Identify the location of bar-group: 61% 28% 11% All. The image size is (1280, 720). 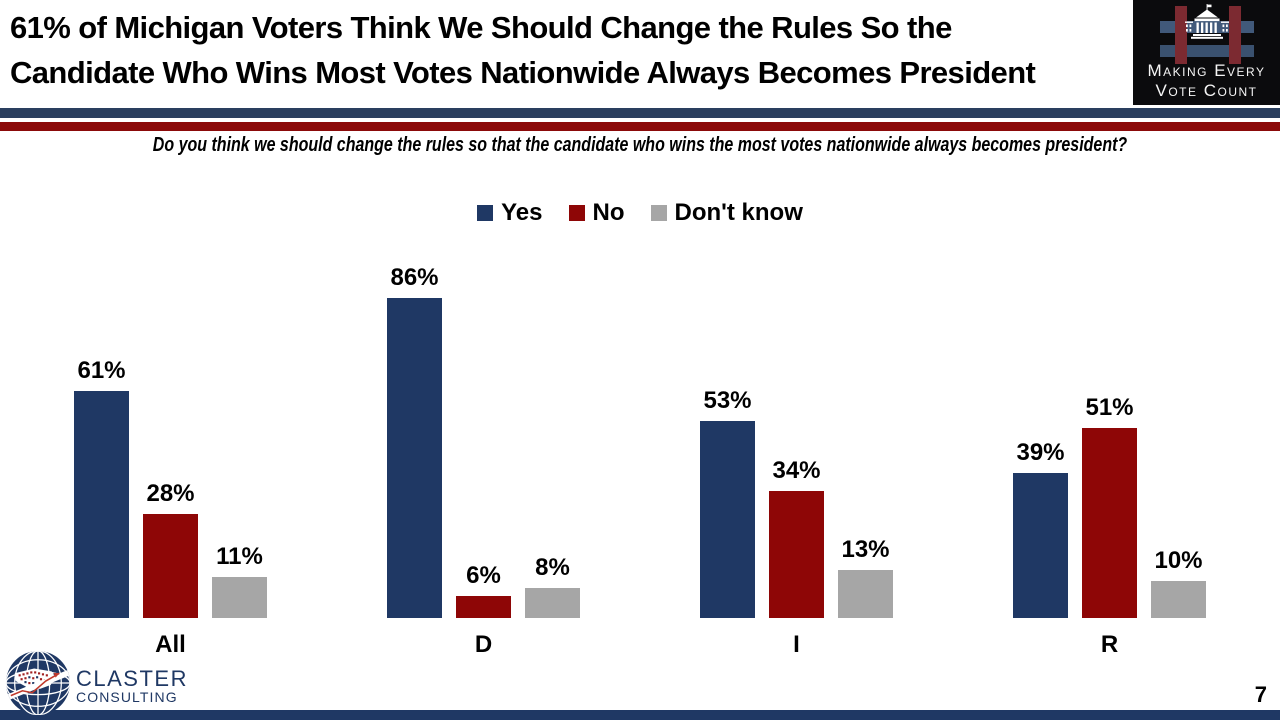
(170, 473).